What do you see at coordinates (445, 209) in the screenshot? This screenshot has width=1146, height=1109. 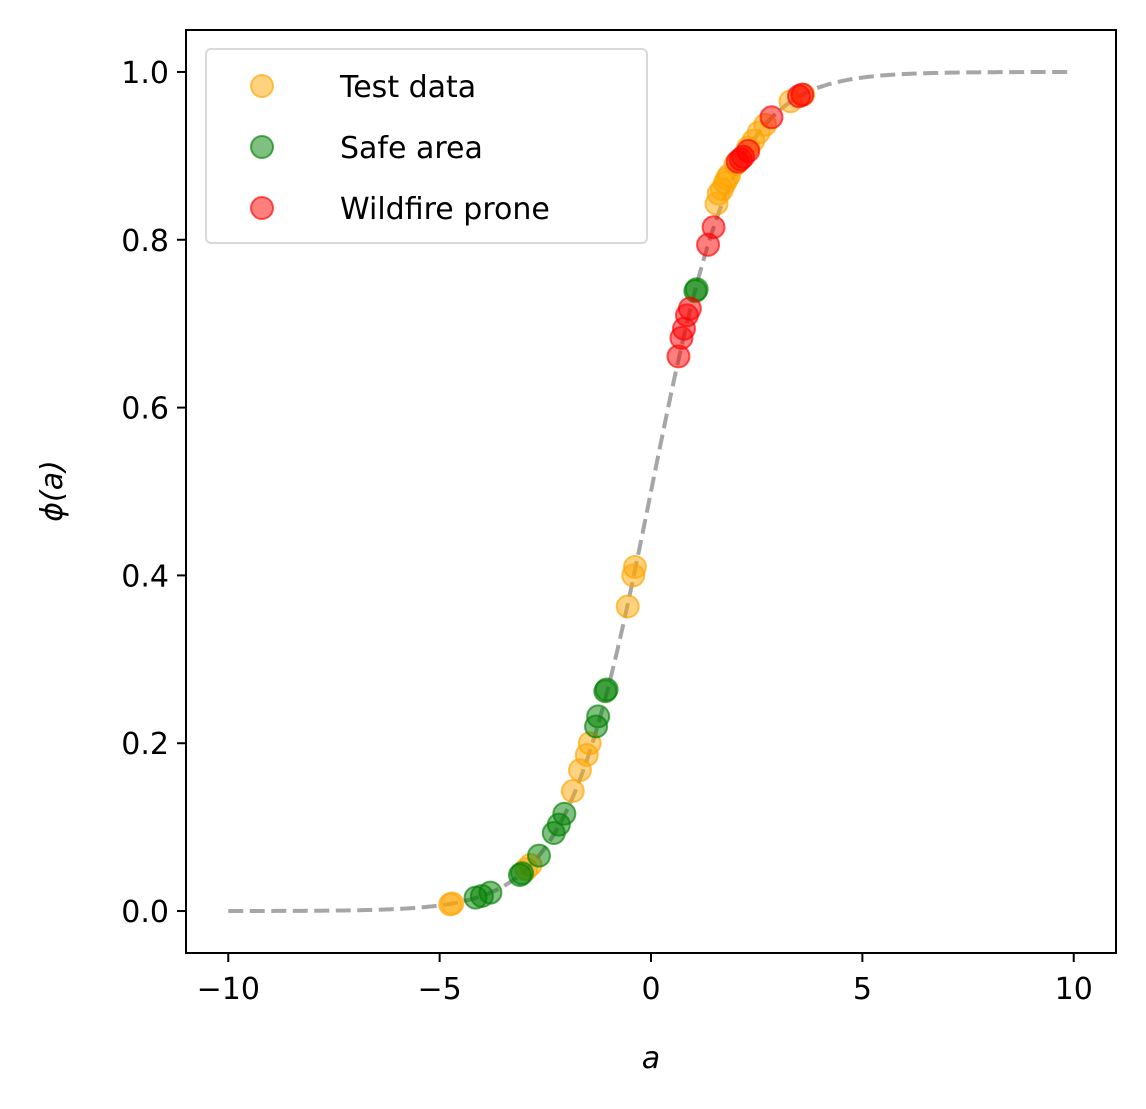 I see `legend-label-wildfire-prone: Wildfire prone` at bounding box center [445, 209].